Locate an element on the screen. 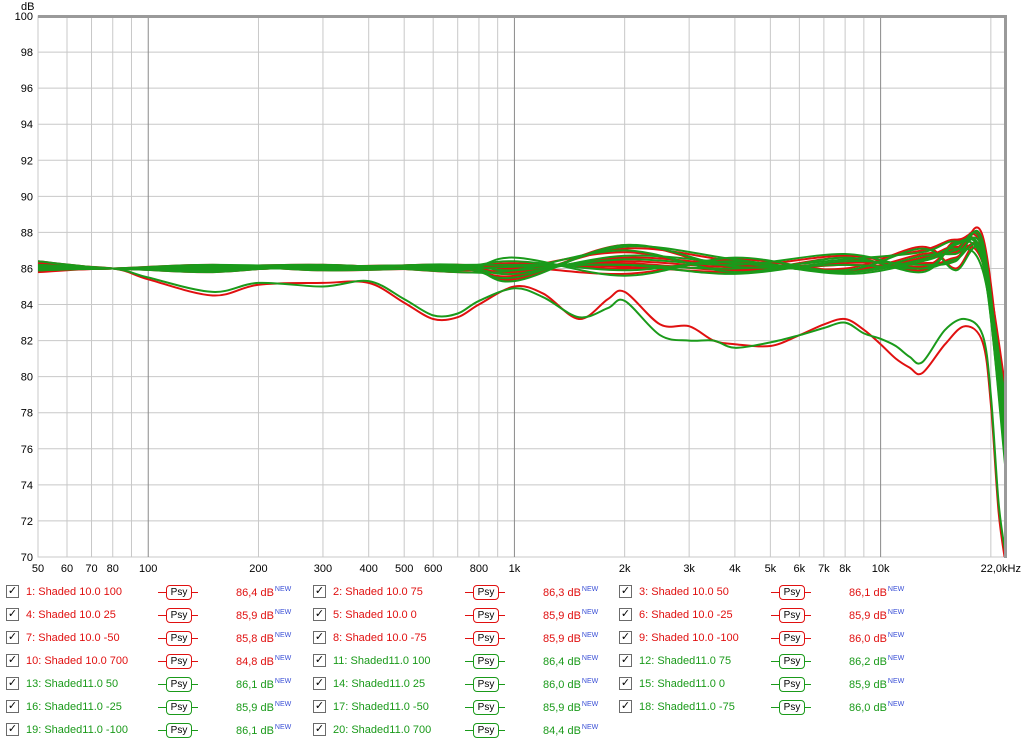 The image size is (1024, 743). legend-series-name: 10: Shaded 10.0 700 is located at coordinates (77, 661).